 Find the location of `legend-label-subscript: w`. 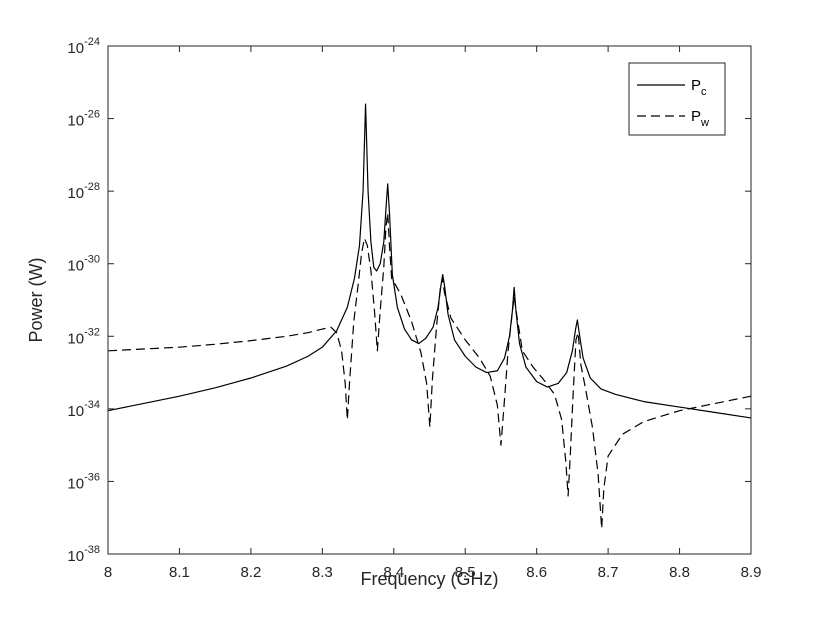

legend-label-subscript: w is located at coordinates (704, 123).